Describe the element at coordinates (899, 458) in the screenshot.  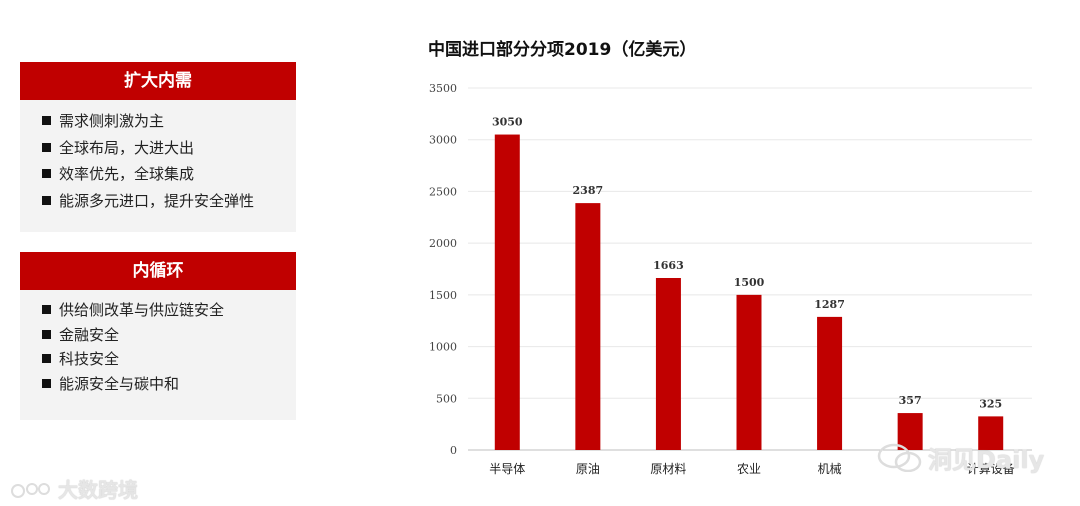
I see `wechat-icon` at that location.